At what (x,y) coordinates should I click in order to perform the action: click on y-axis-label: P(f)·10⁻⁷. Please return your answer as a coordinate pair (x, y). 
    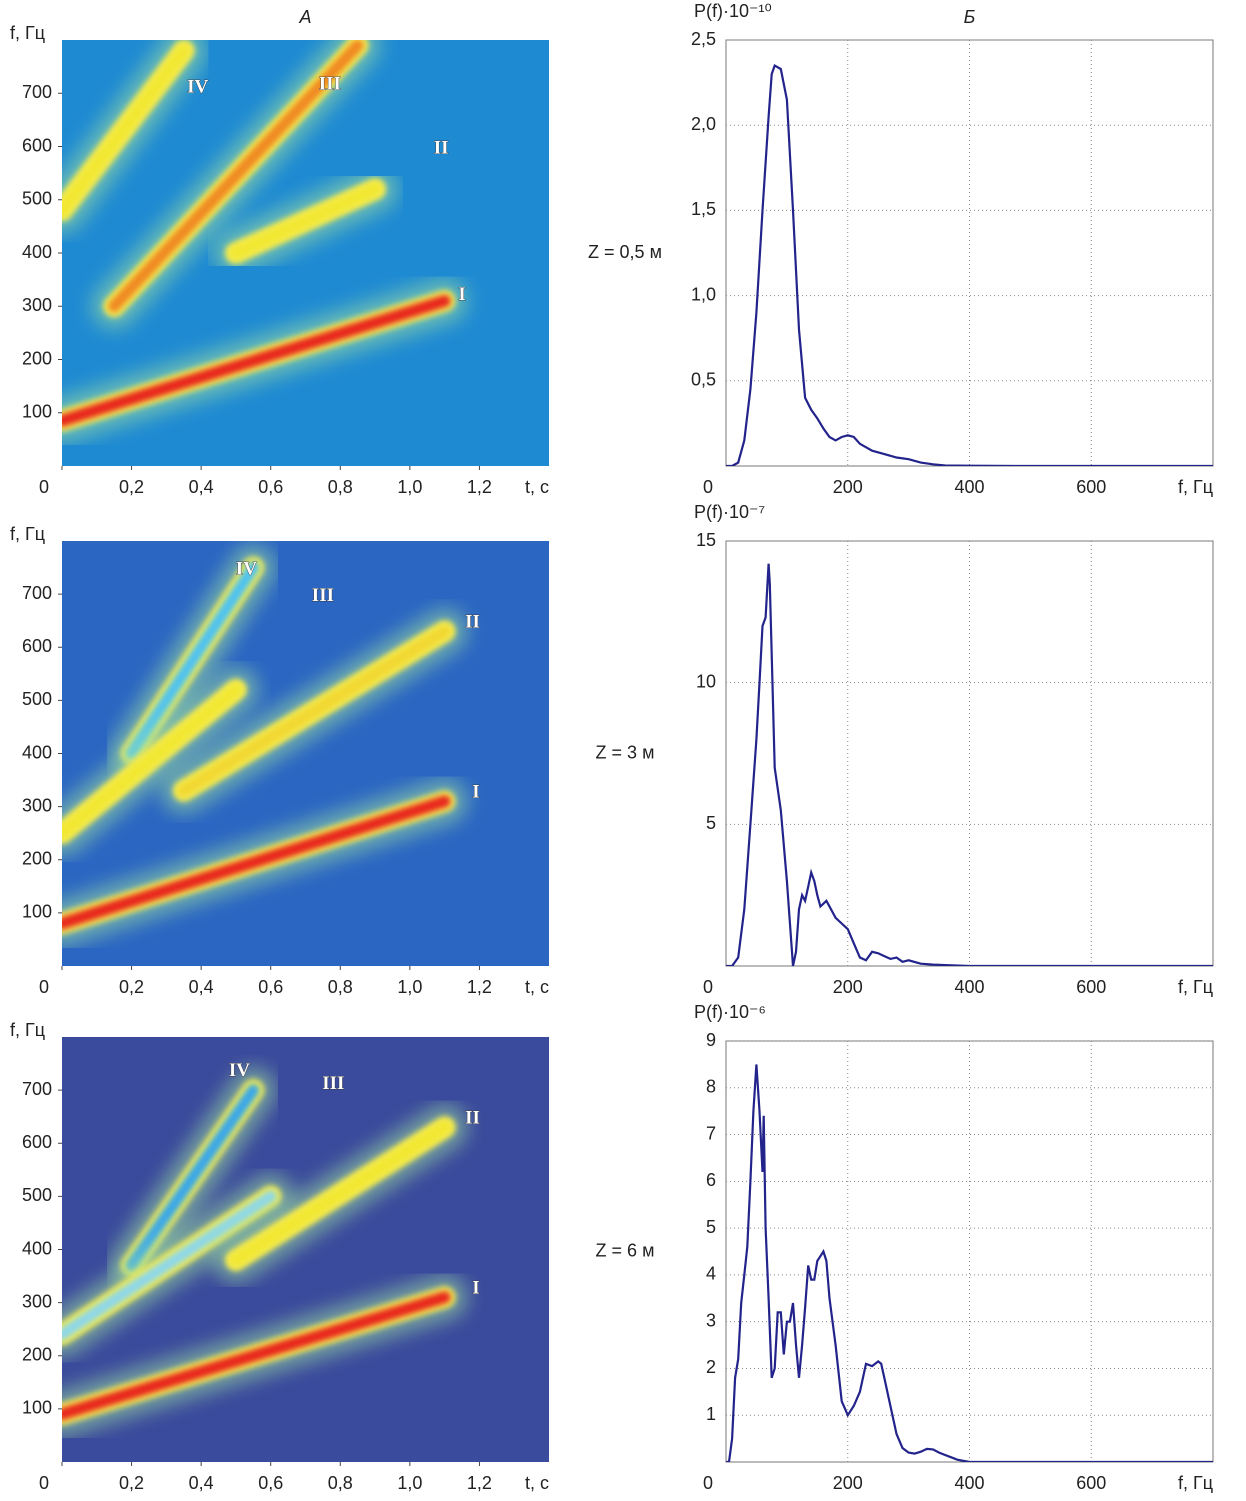
    Looking at the image, I should click on (729, 512).